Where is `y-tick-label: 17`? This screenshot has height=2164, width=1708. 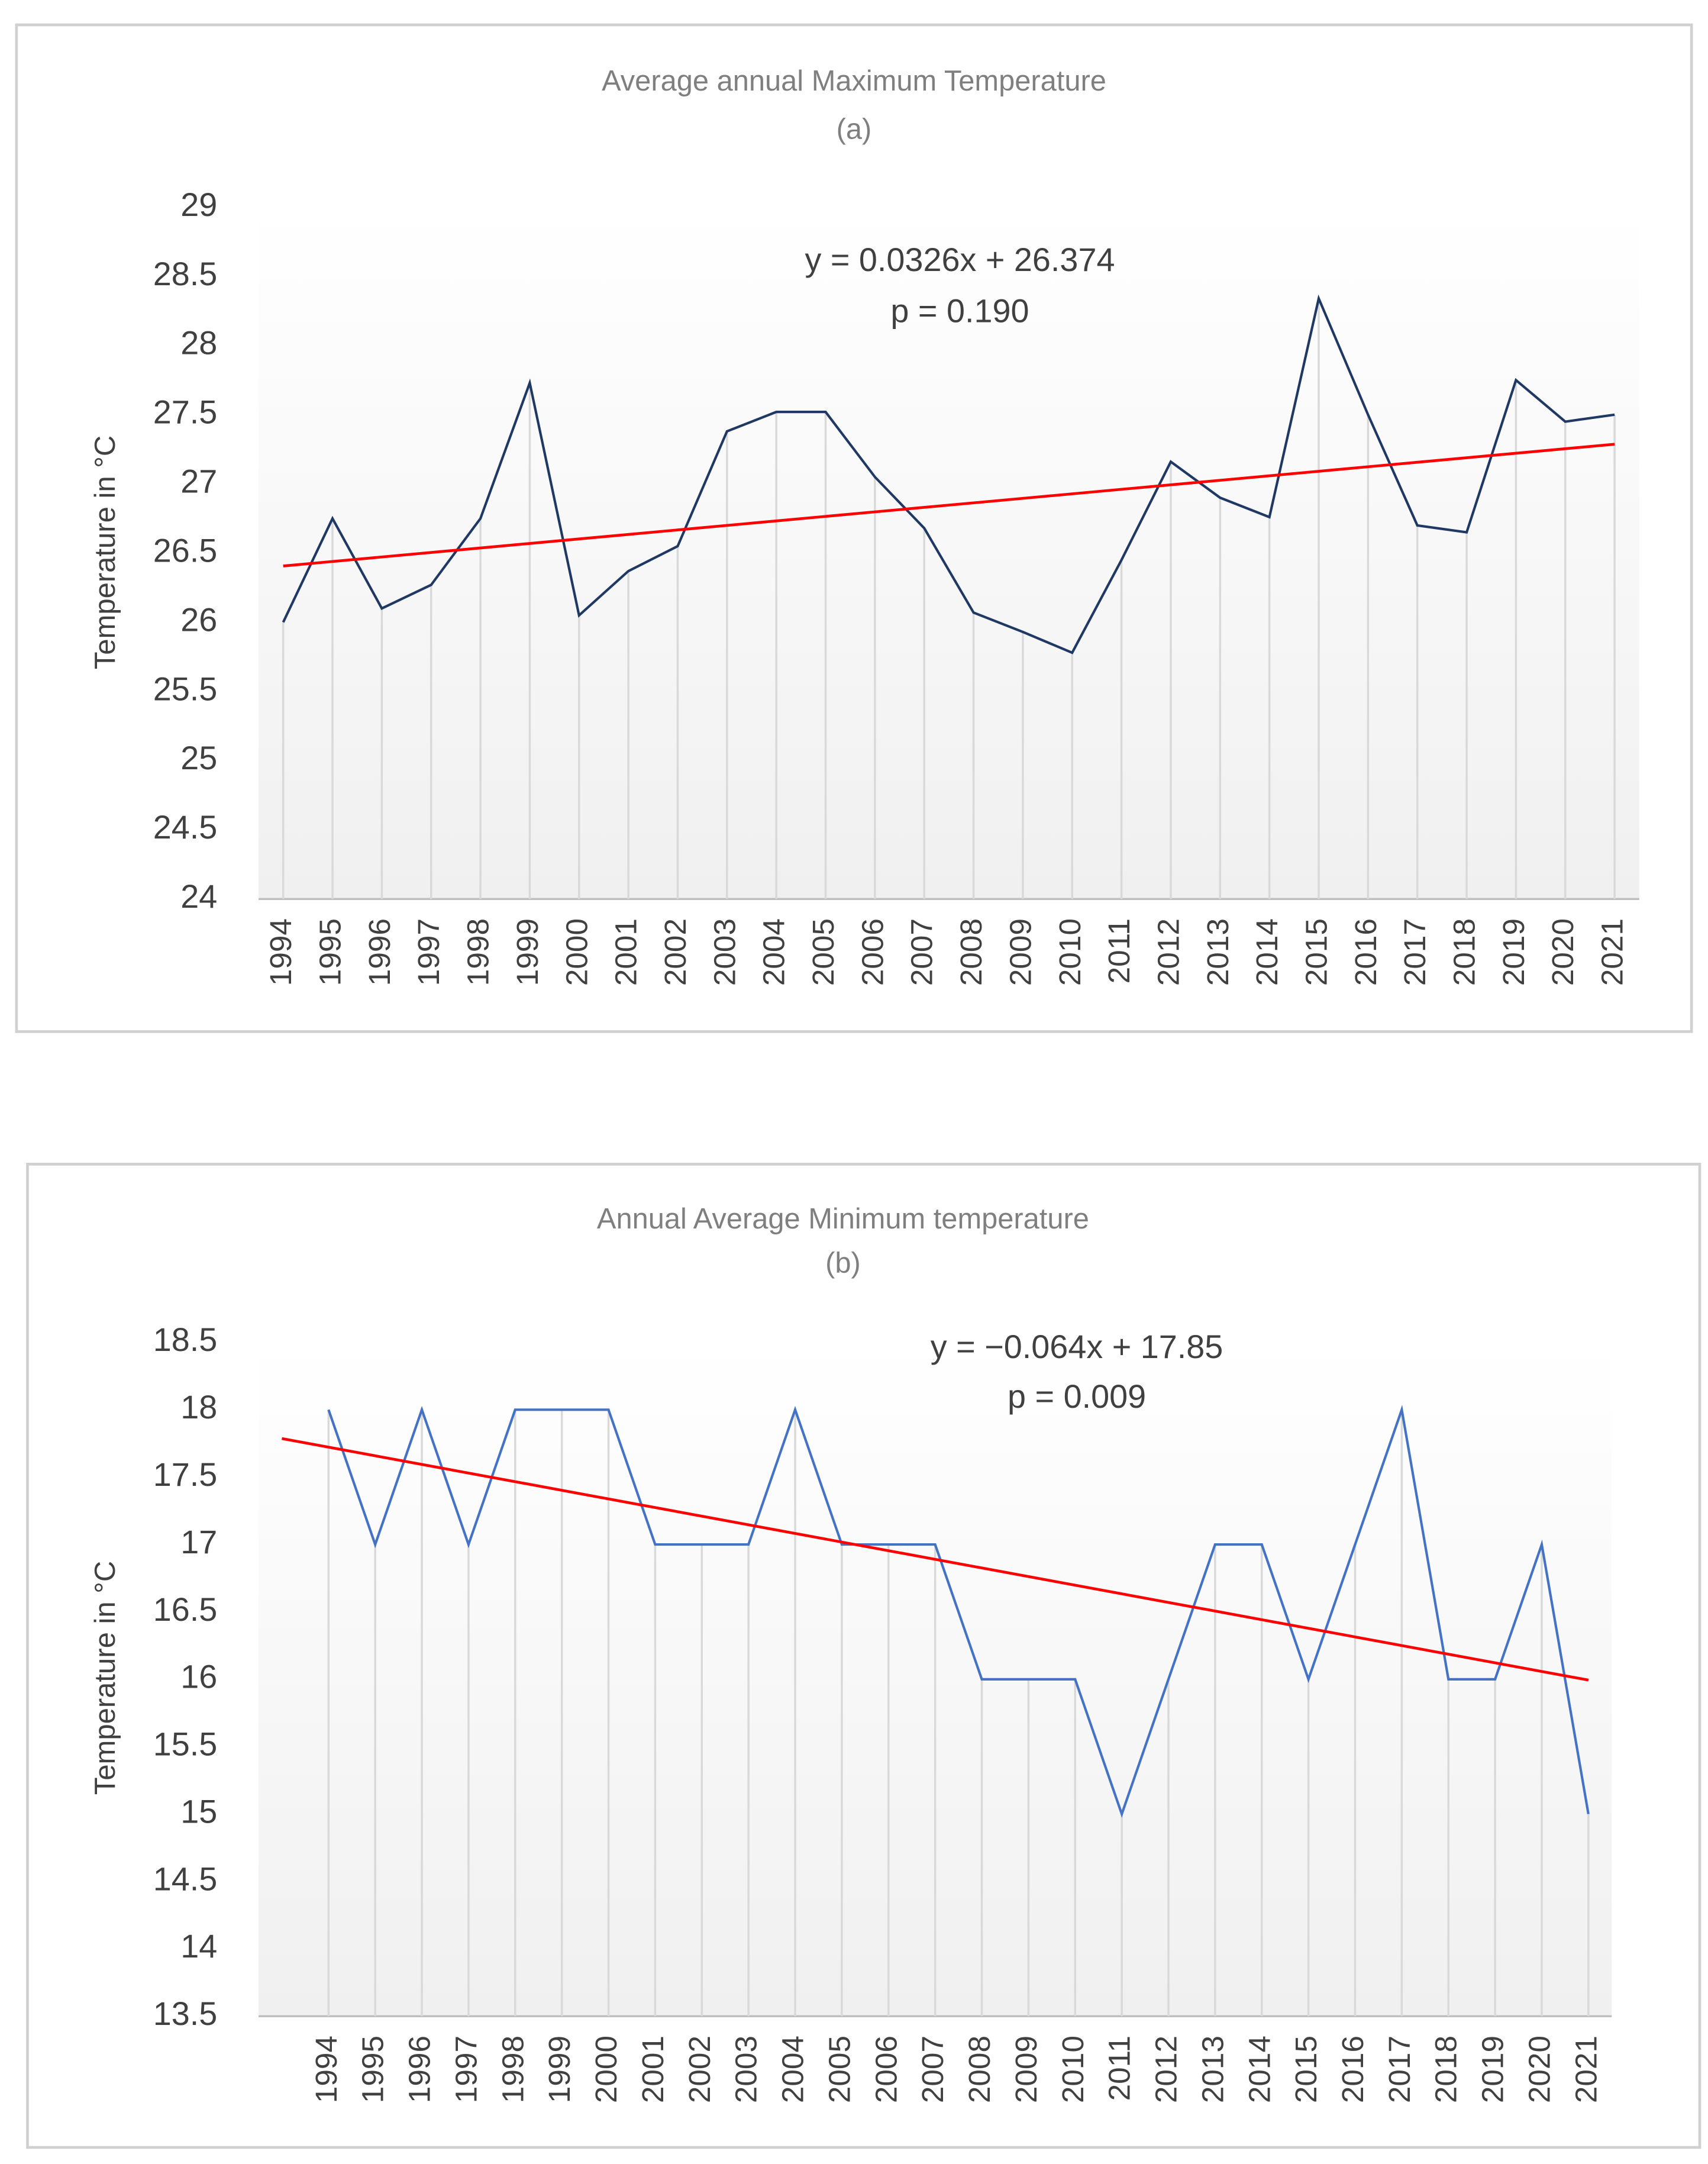 y-tick-label: 17 is located at coordinates (198, 1542).